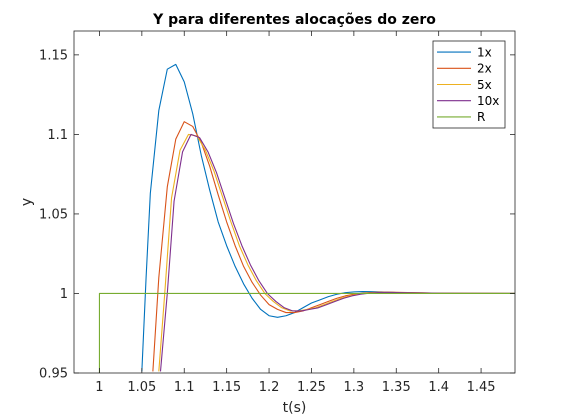 The width and height of the screenshot is (570, 420). I want to click on x-tick-label: 1.25, so click(311, 387).